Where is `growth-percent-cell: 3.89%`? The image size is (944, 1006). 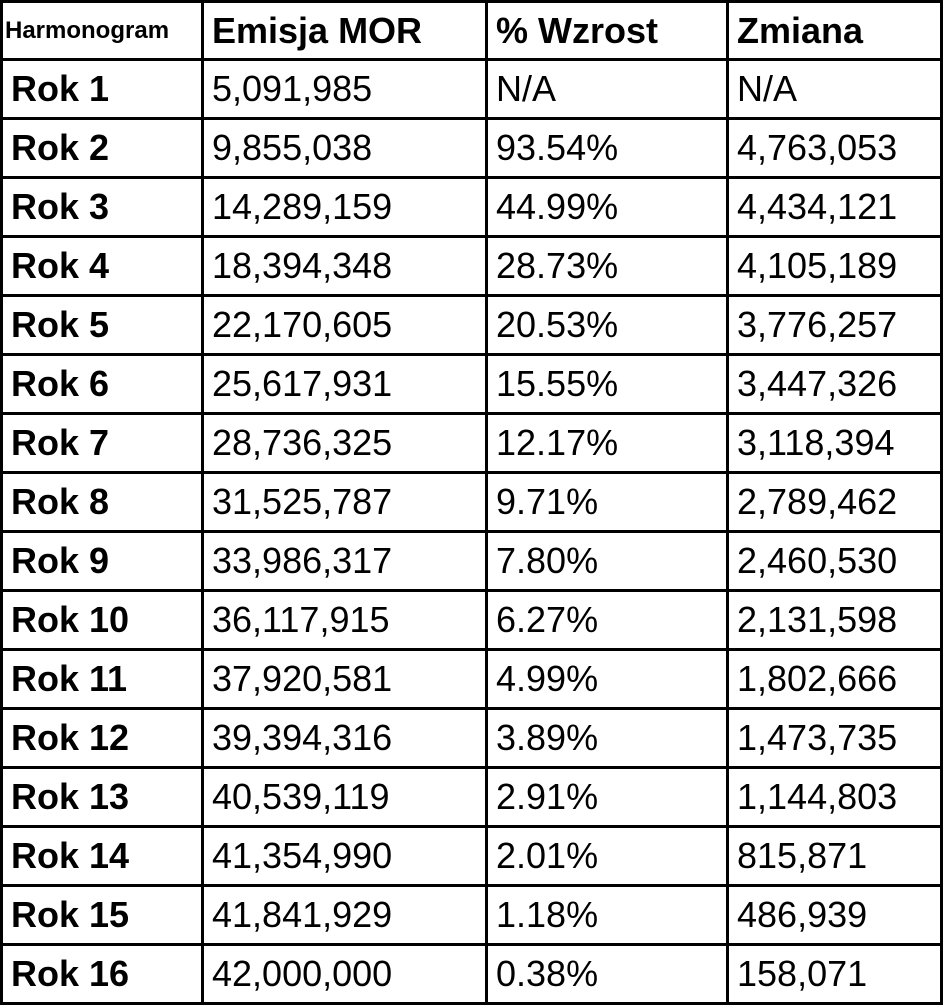
growth-percent-cell: 3.89% is located at coordinates (607, 738).